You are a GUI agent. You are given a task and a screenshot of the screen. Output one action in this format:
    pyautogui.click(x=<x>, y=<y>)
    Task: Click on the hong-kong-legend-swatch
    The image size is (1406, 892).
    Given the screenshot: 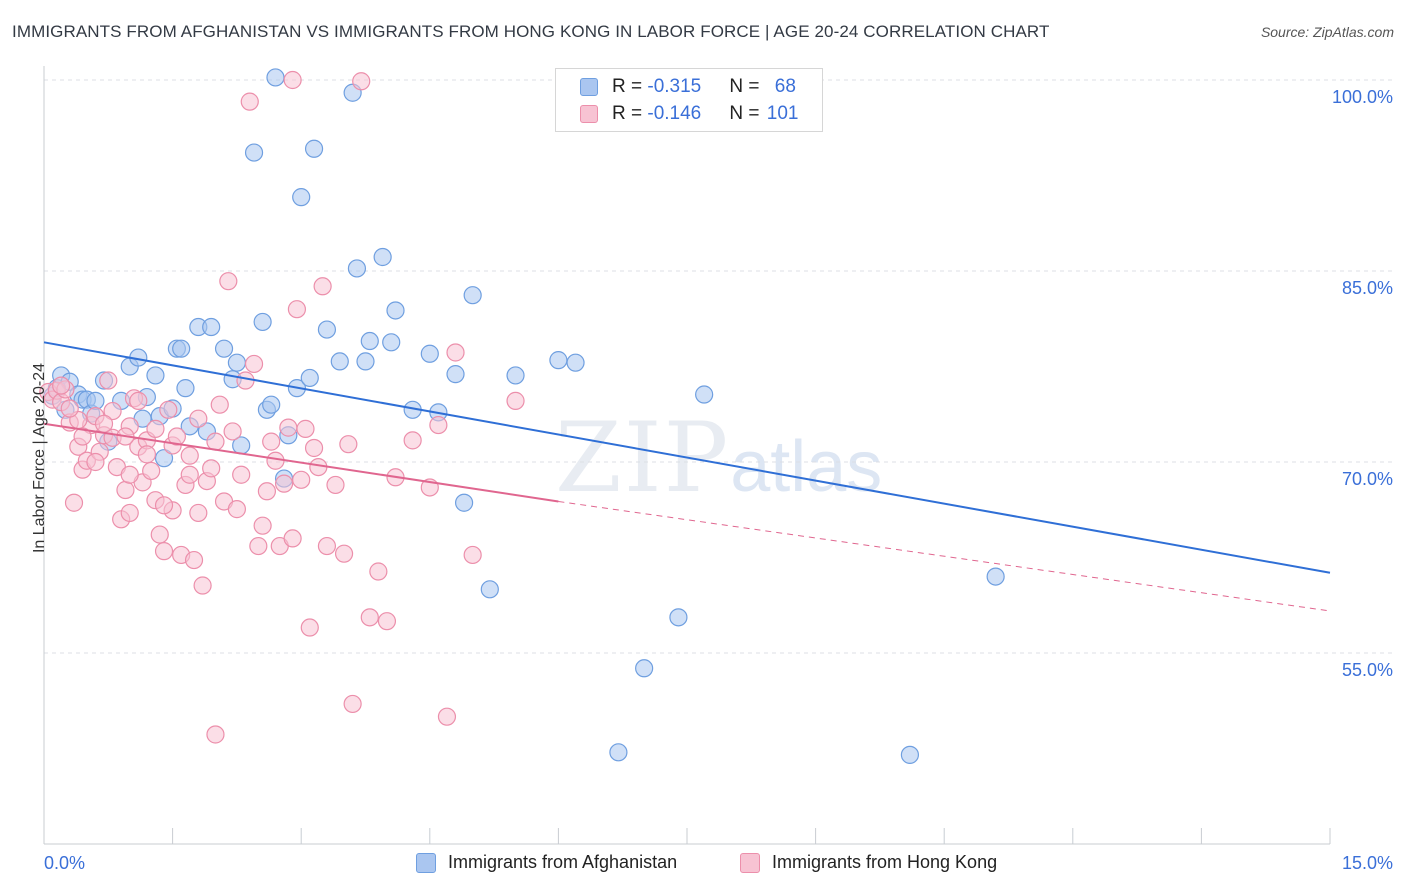 What is the action you would take?
    pyautogui.click(x=750, y=862)
    